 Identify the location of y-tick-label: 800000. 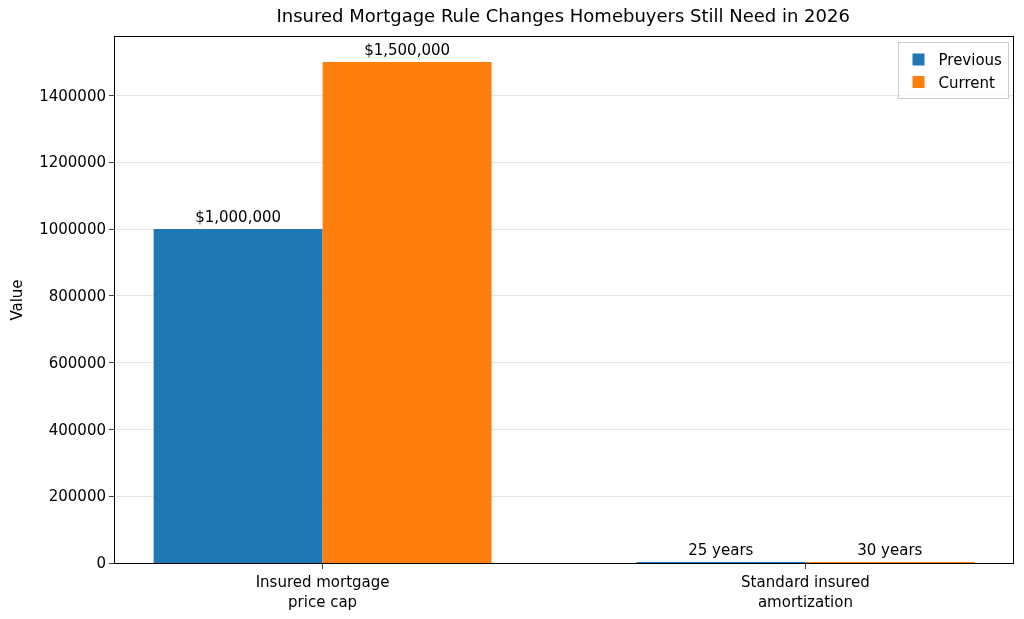
(77, 296).